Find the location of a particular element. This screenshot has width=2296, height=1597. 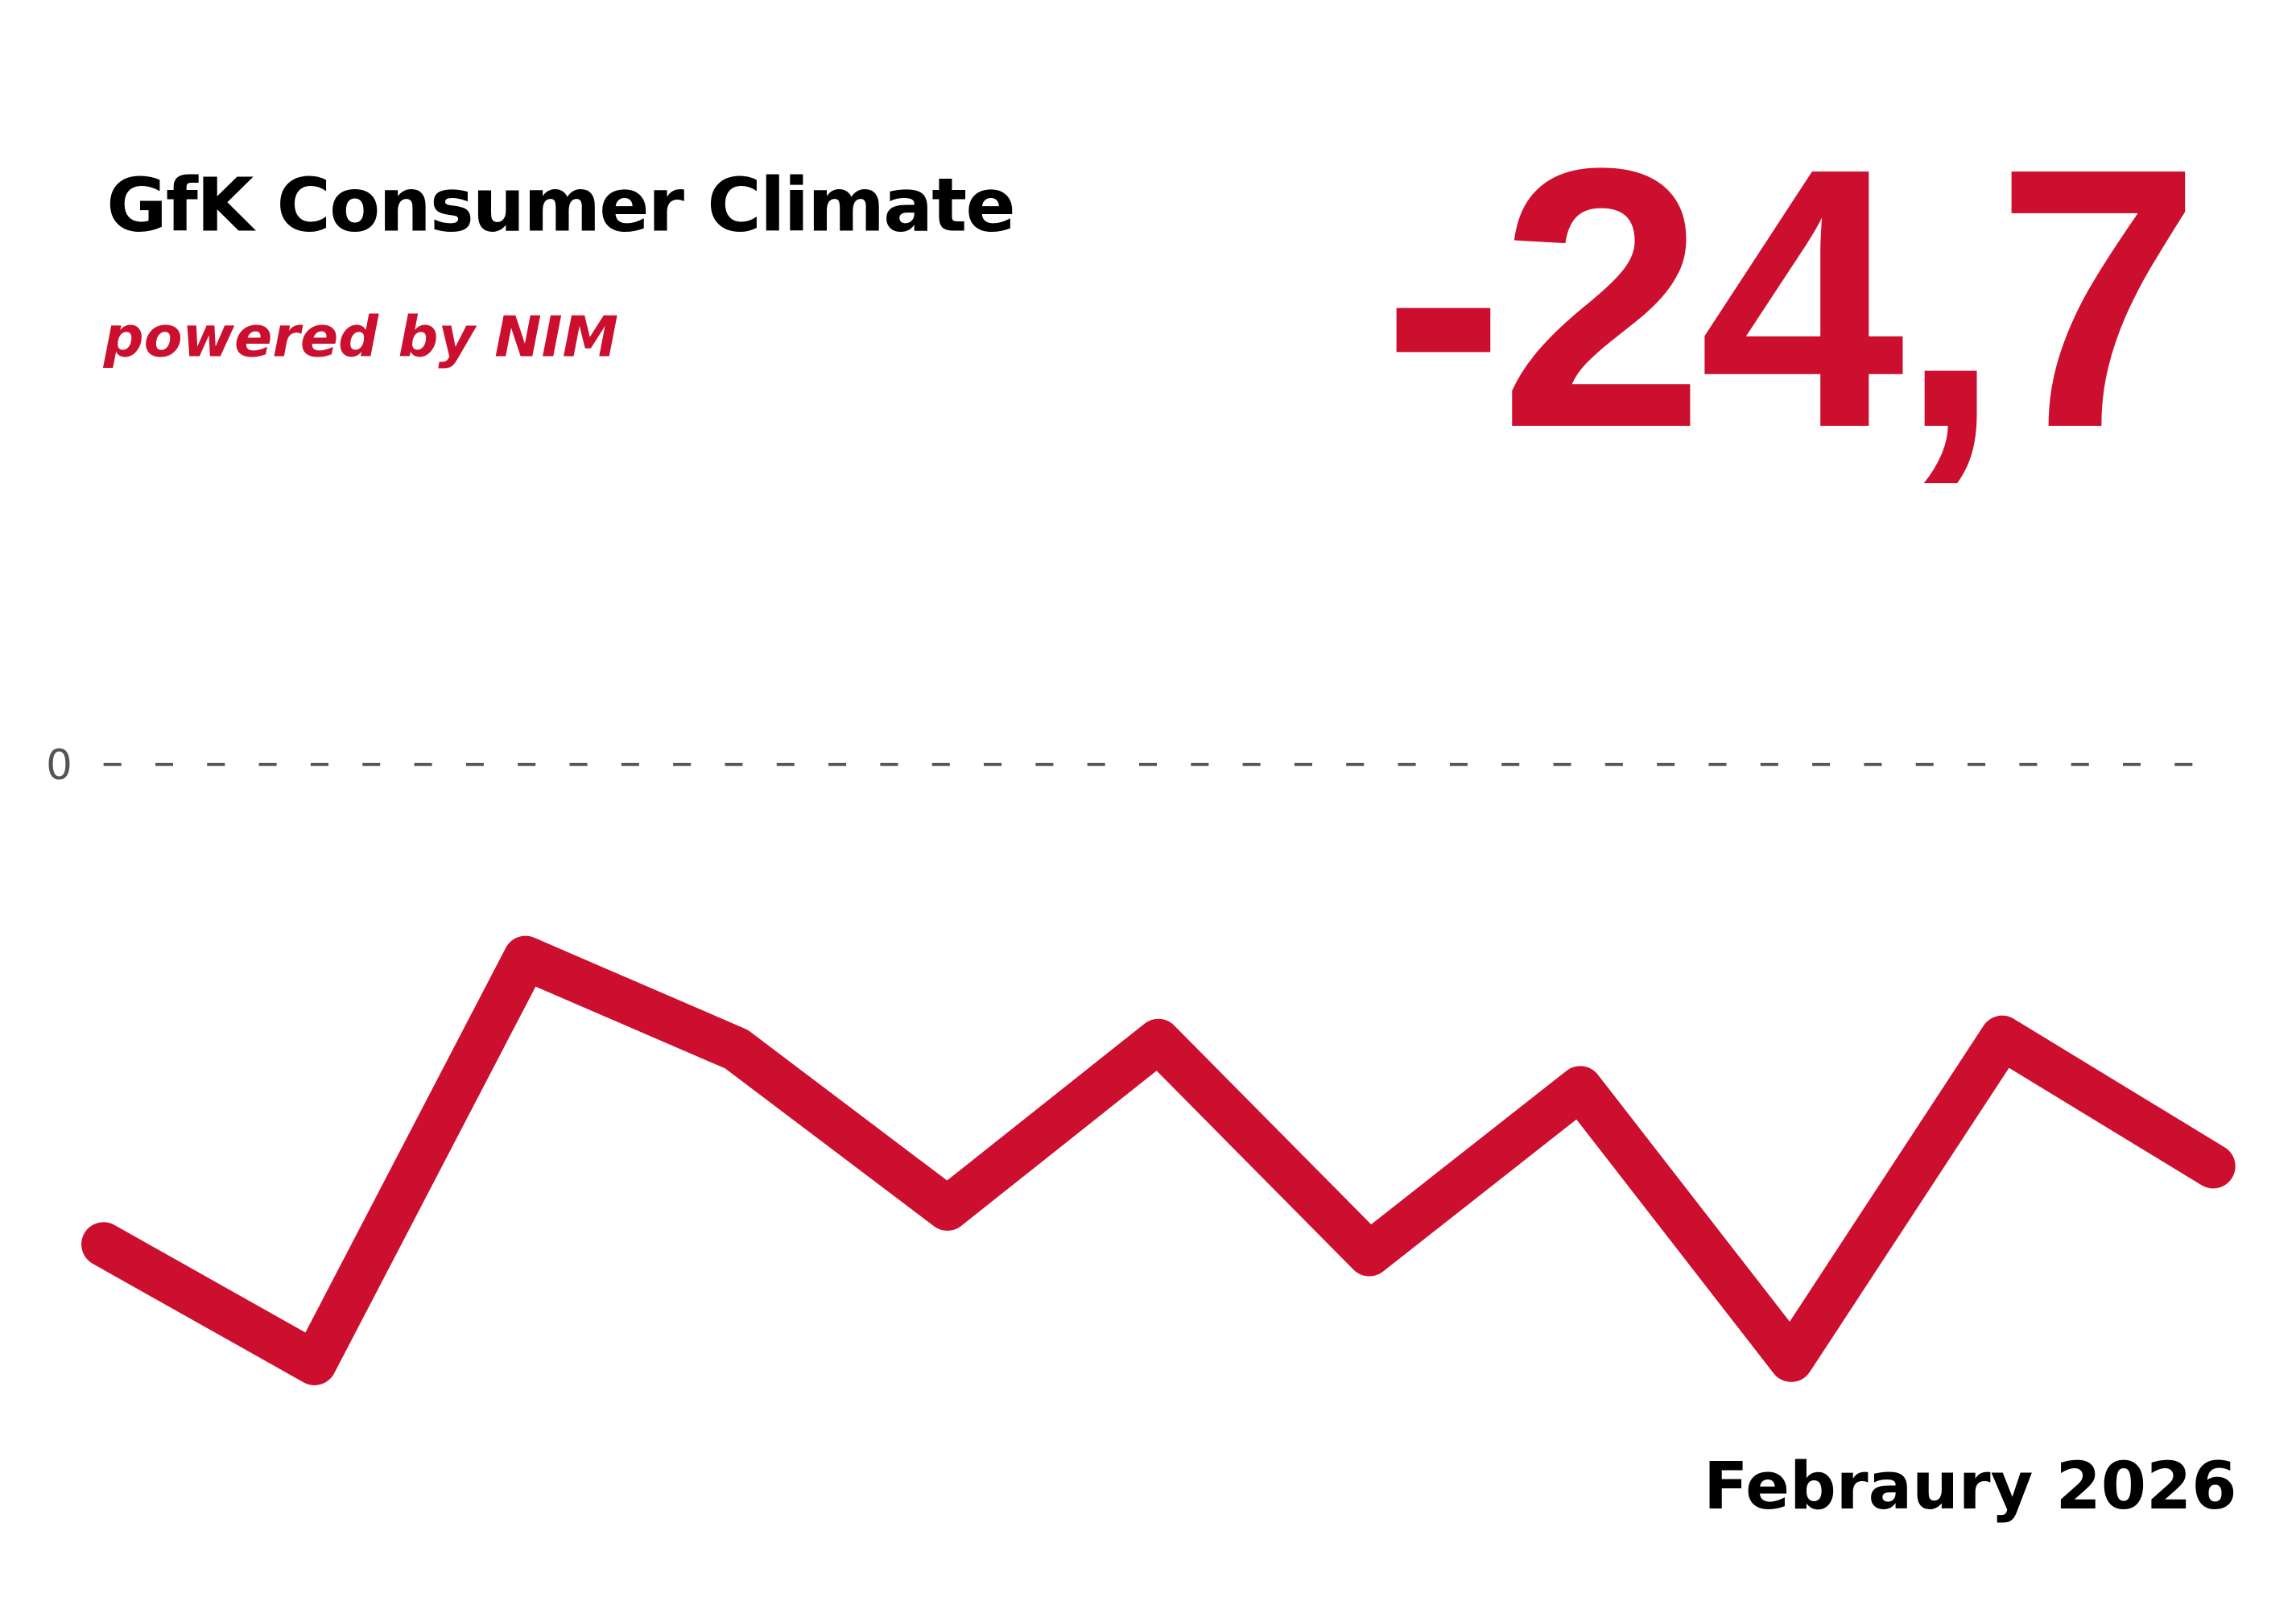

chart-title: GfK Consumer Climate is located at coordinates (560, 206).